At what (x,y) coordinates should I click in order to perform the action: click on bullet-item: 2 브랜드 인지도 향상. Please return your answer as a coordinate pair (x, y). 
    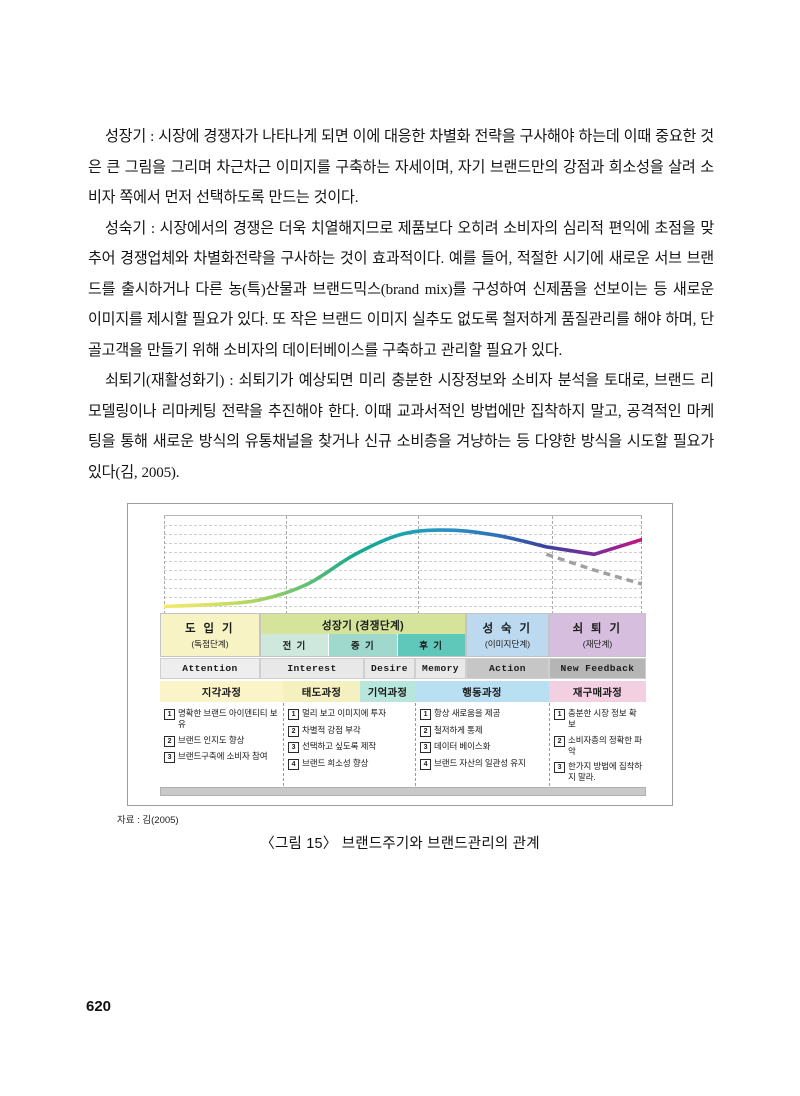
    Looking at the image, I should click on (222, 741).